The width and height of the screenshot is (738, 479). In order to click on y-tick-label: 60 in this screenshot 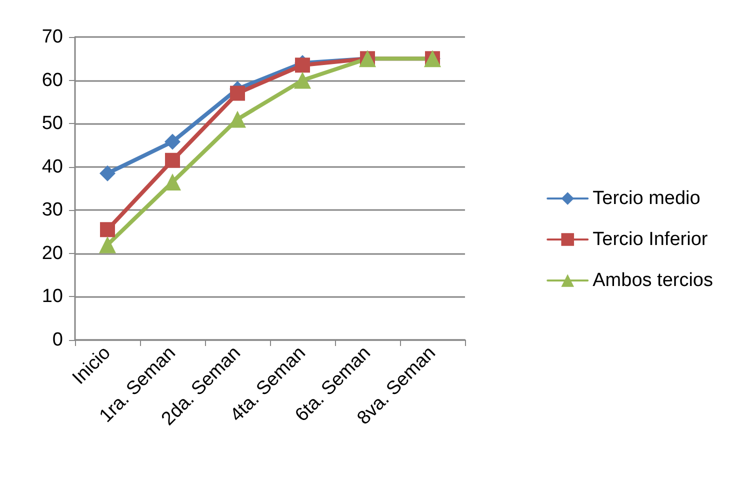, I will do `click(52, 80)`.